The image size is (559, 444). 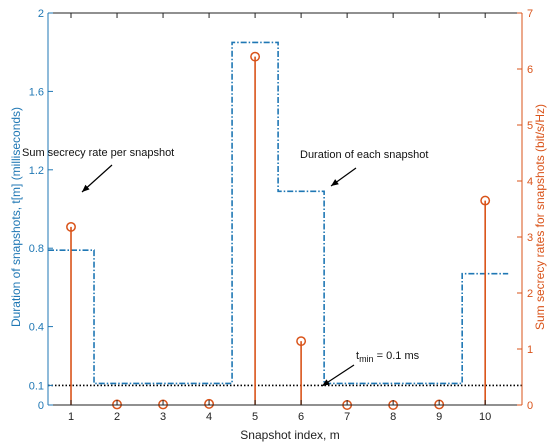 What do you see at coordinates (530, 182) in the screenshot?
I see `right-tick-label: 4` at bounding box center [530, 182].